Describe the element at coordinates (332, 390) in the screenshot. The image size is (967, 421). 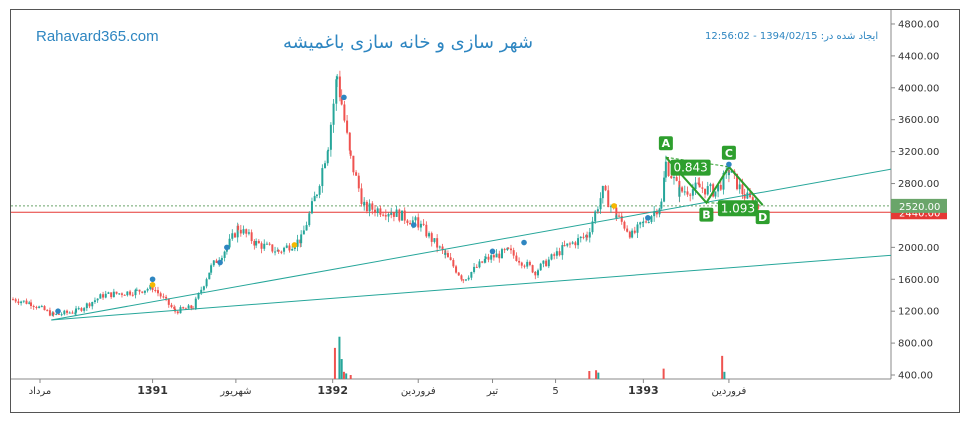
I see `x-tick-label: 1392` at that location.